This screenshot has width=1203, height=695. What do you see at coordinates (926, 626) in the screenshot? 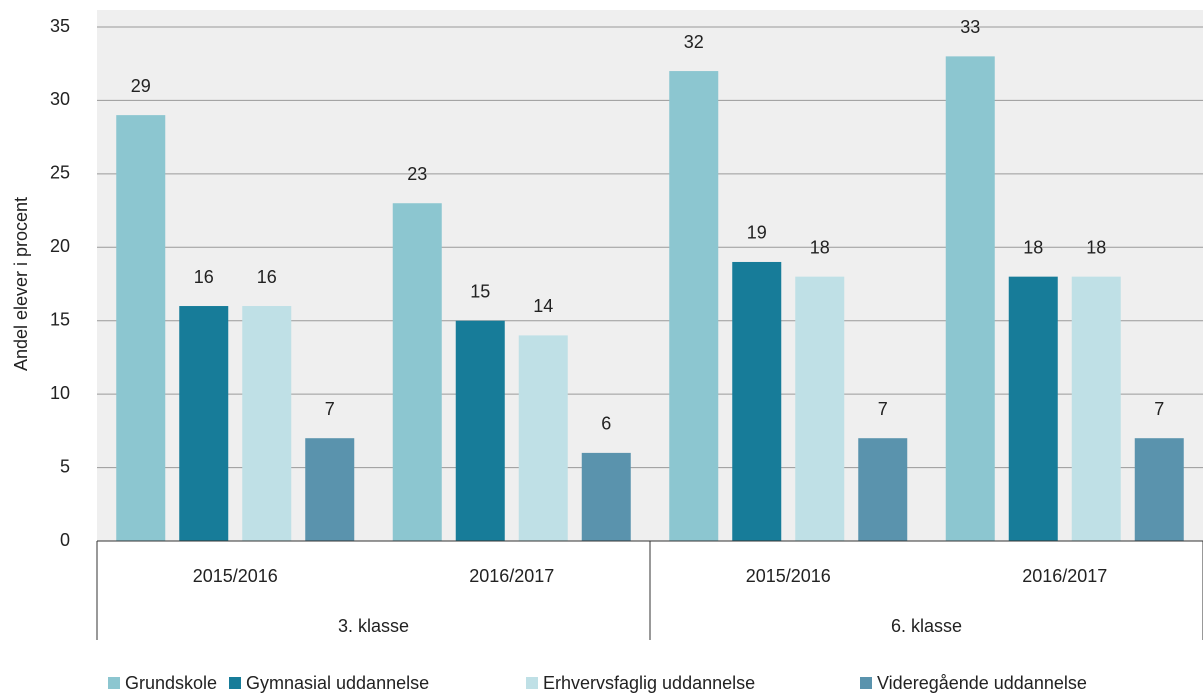
I see `group-label: 6. klasse` at bounding box center [926, 626].